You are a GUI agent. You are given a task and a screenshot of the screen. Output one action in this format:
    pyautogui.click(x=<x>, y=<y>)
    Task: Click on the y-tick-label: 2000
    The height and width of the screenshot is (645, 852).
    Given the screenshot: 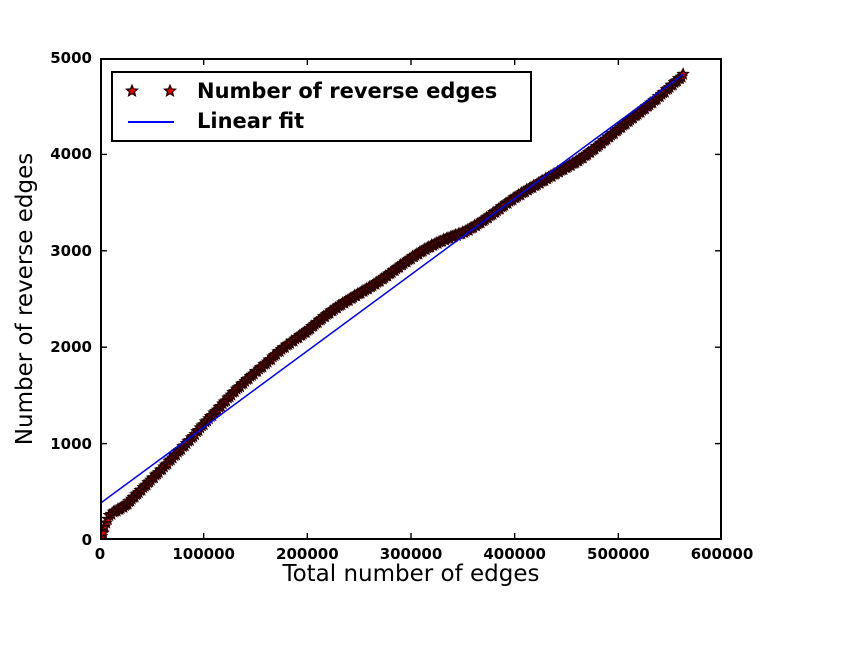 What is the action you would take?
    pyautogui.click(x=71, y=347)
    